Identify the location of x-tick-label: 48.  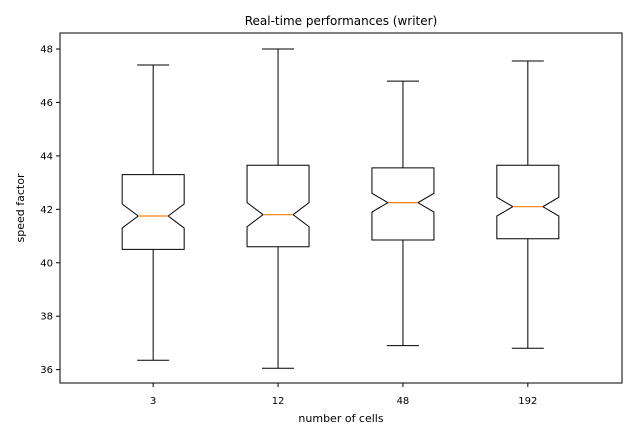
(403, 401).